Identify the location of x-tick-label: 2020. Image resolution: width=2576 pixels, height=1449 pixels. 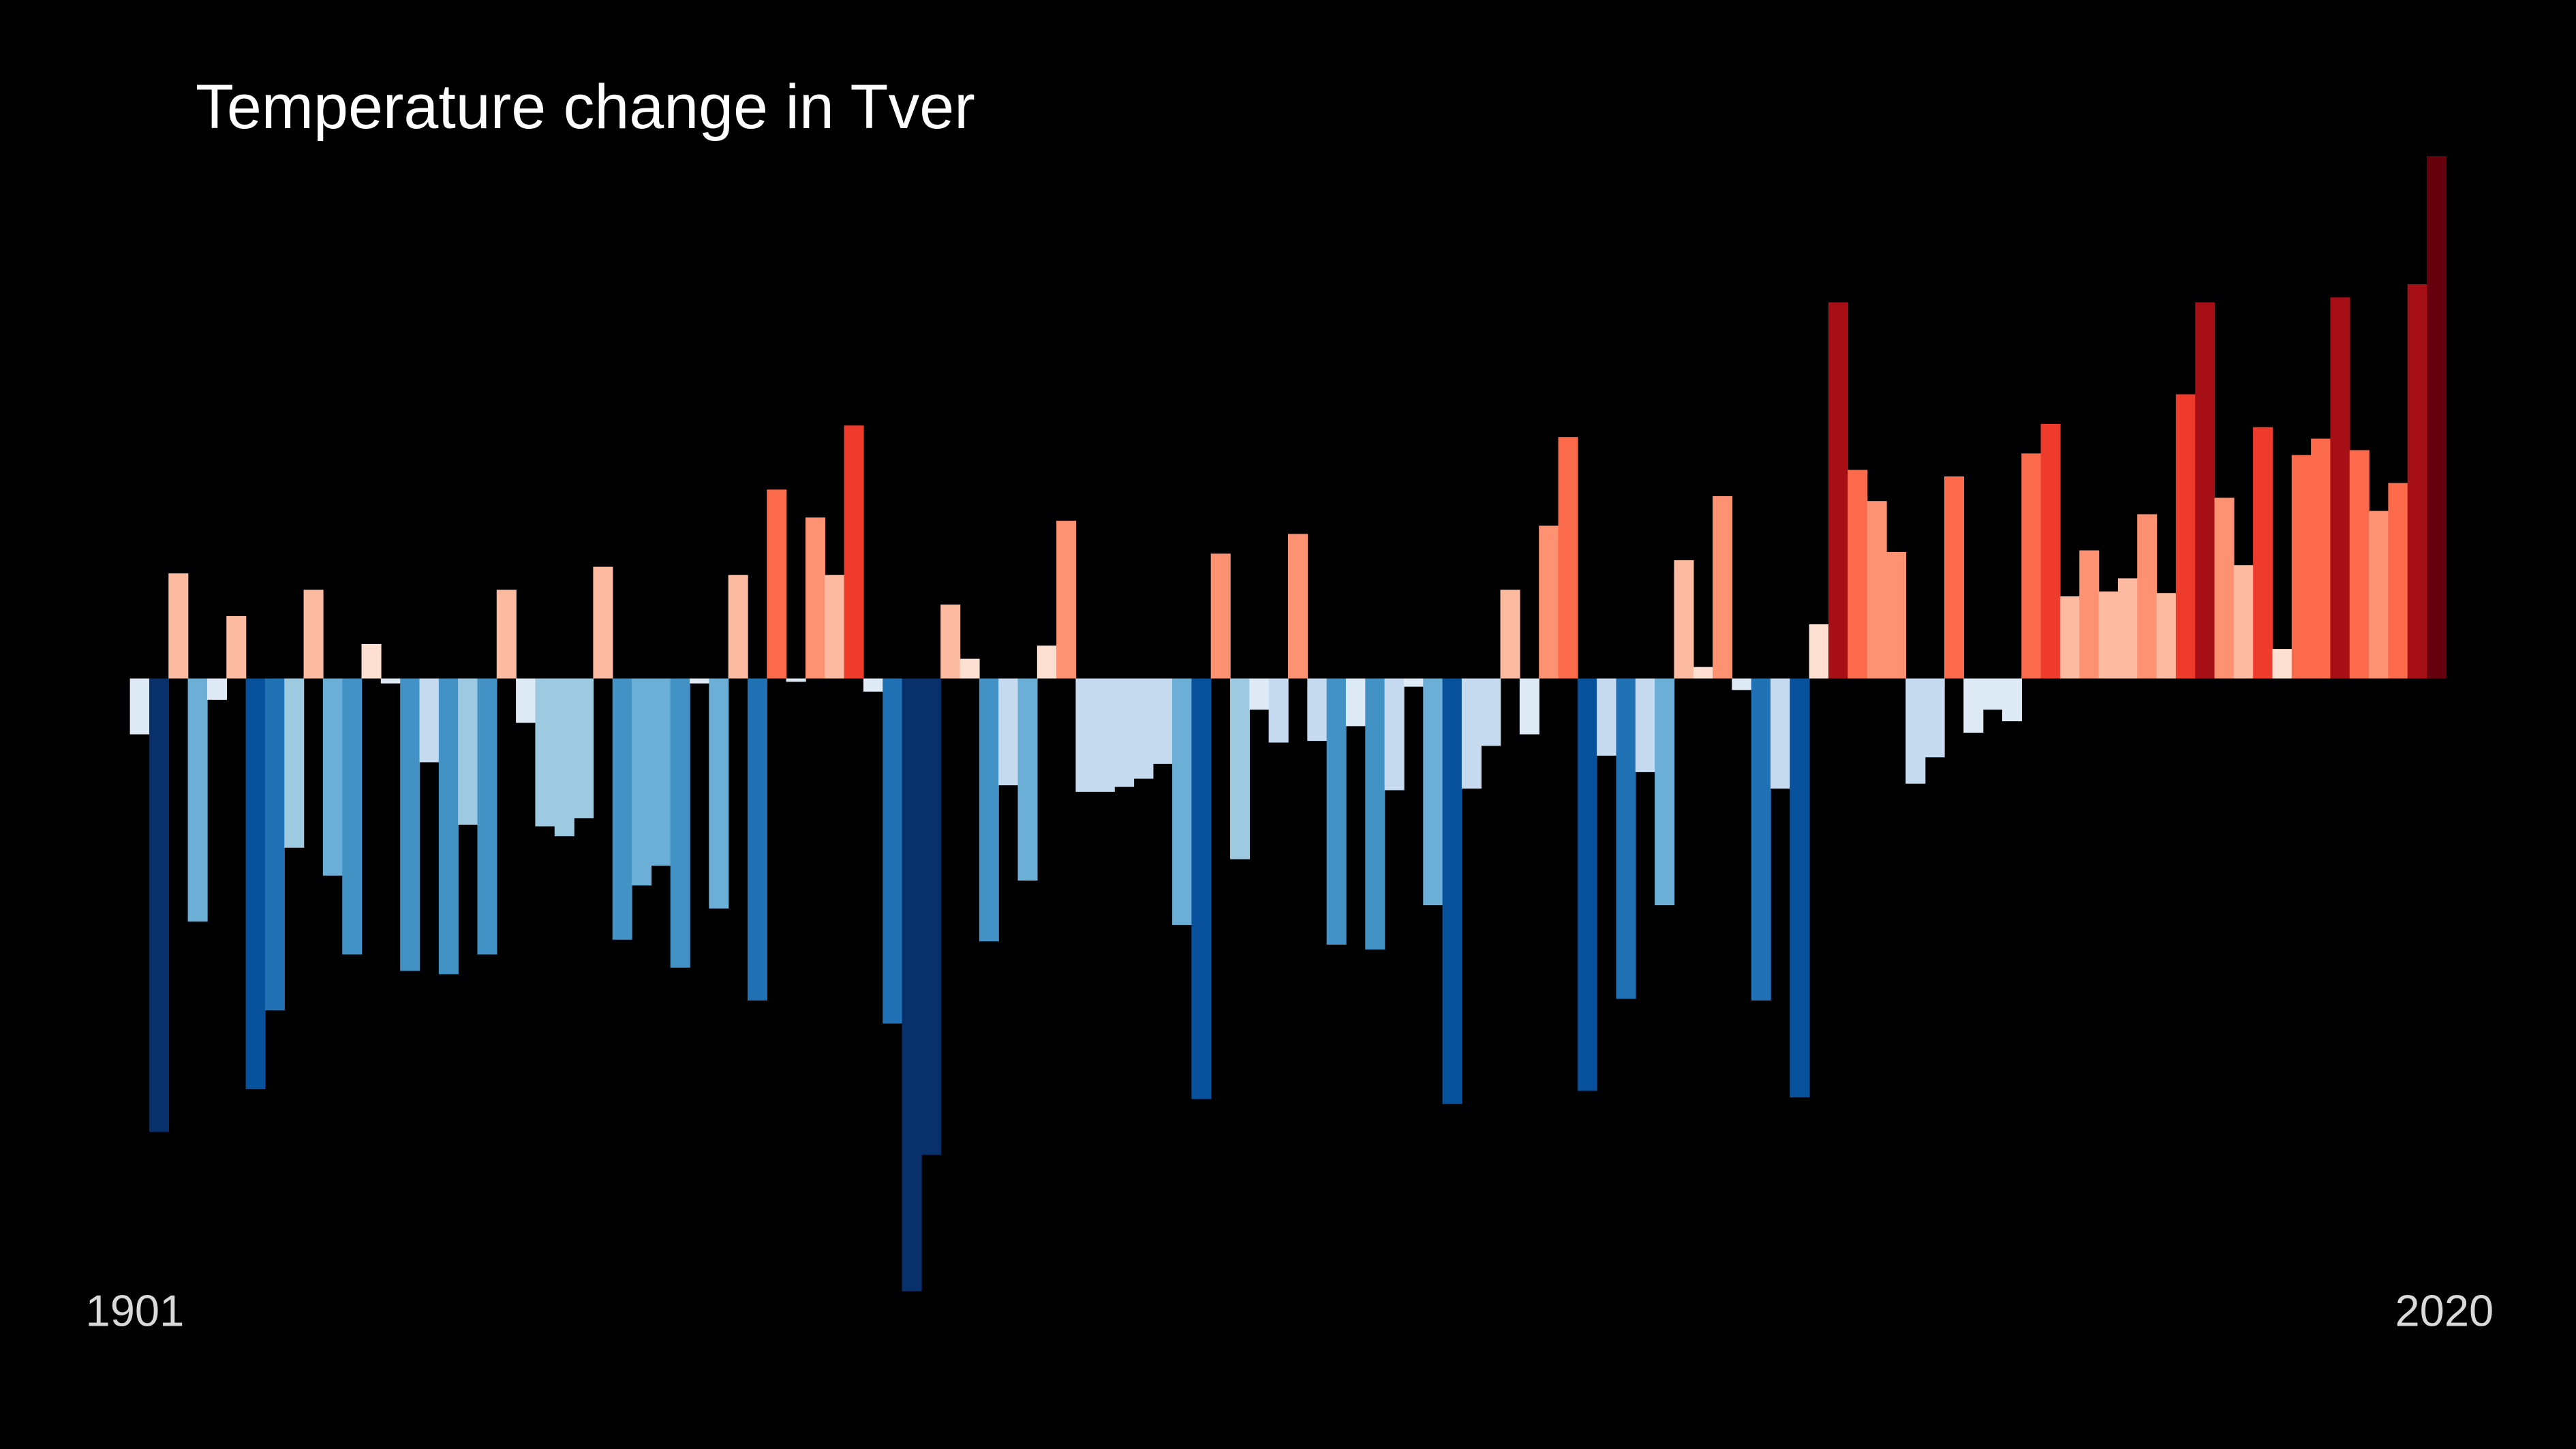
(2444, 1311).